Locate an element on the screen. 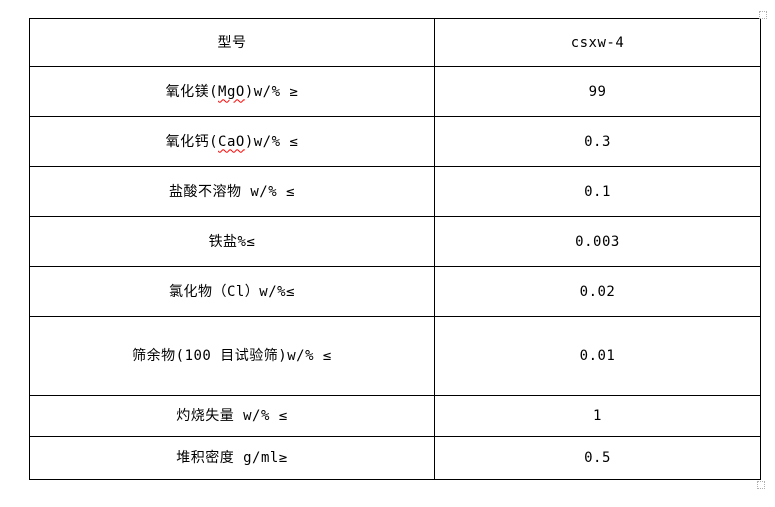  spec-name-cell: 筛余物(100 目试验筛)w/% ≤ is located at coordinates (232, 356).